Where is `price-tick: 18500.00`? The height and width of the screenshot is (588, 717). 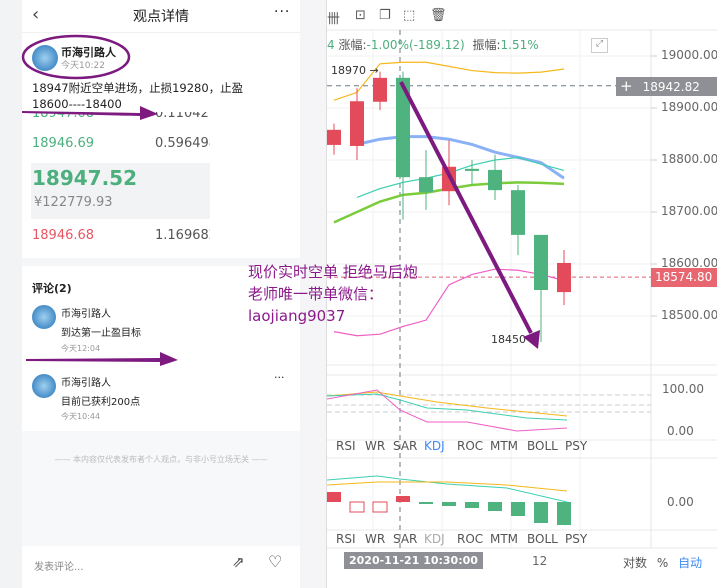 price-tick: 18500.00 is located at coordinates (689, 315).